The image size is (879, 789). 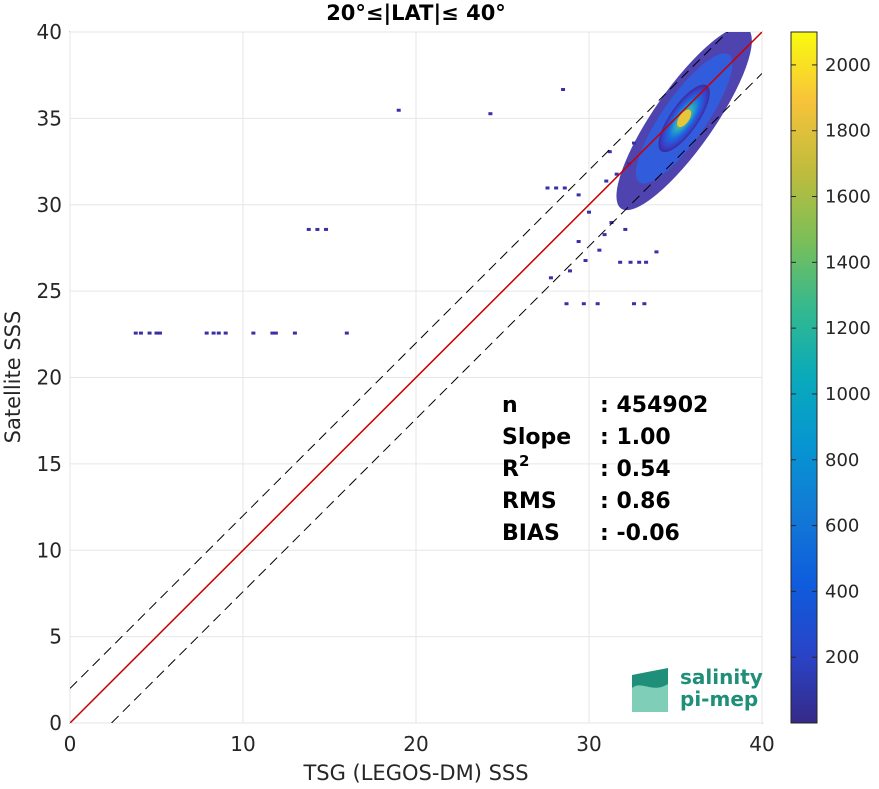 What do you see at coordinates (719, 699) in the screenshot?
I see `logo-text-pi-mep: pi-mep` at bounding box center [719, 699].